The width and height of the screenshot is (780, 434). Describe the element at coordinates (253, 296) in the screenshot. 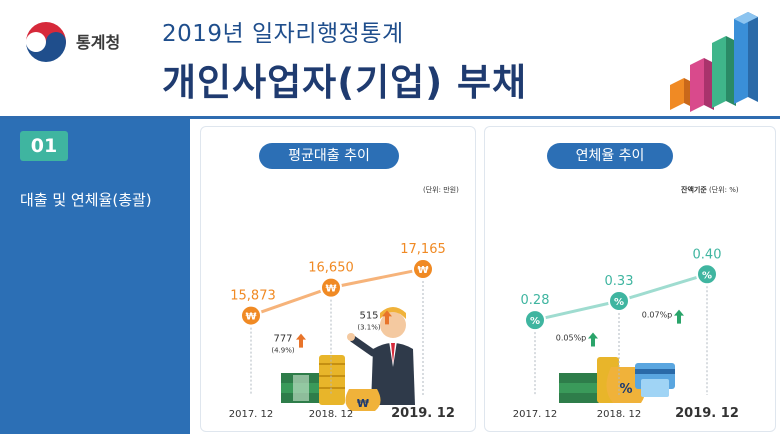

I see `data-label: 15,873` at that location.